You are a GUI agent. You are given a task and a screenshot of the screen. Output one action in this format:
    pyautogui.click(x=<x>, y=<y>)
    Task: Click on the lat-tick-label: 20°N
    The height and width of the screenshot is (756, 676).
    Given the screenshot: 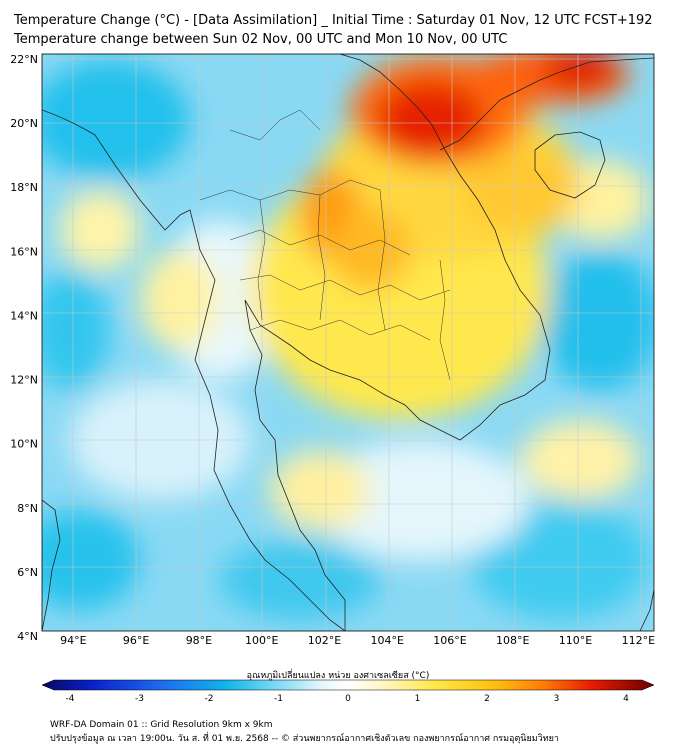 What is the action you would take?
    pyautogui.click(x=24, y=123)
    